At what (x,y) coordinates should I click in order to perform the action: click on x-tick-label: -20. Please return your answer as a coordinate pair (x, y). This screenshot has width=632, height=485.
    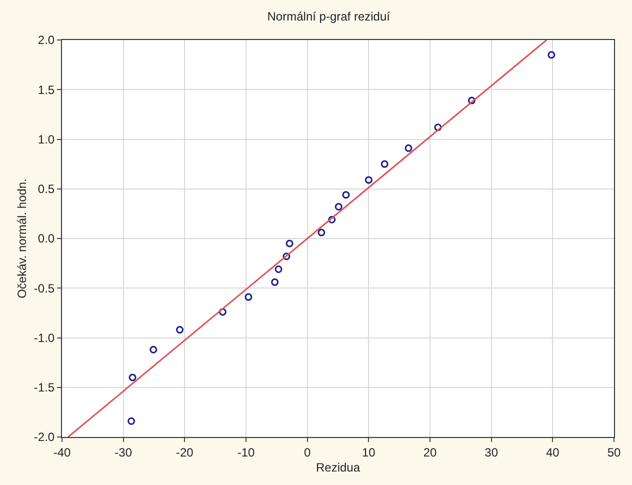
    Looking at the image, I should click on (185, 452).